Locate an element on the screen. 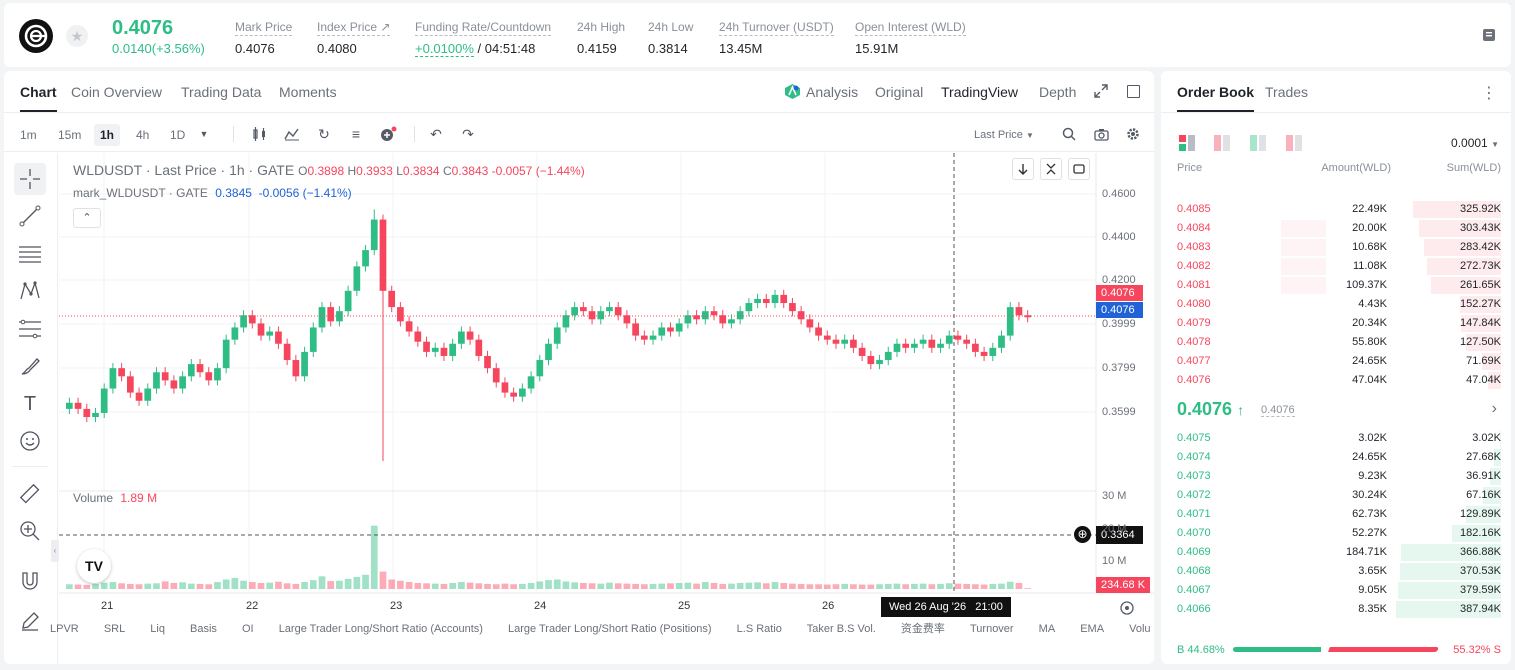 The image size is (1515, 670). view-analysis: Analysis is located at coordinates (832, 92).